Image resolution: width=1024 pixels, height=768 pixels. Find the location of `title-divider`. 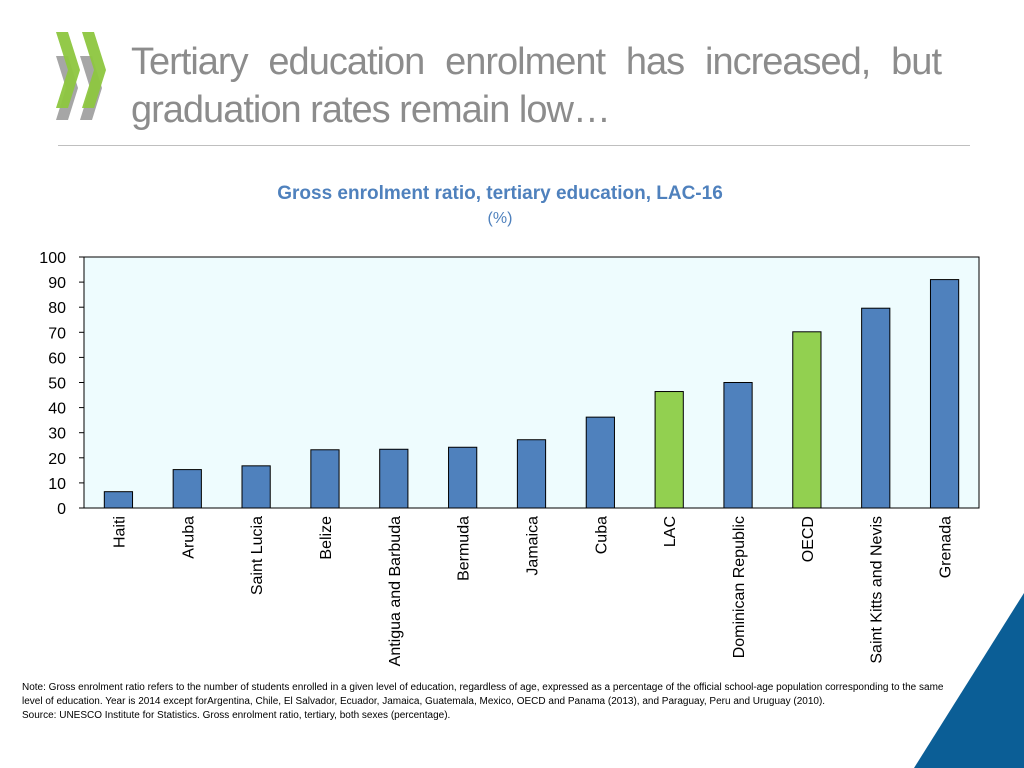

title-divider is located at coordinates (514, 145).